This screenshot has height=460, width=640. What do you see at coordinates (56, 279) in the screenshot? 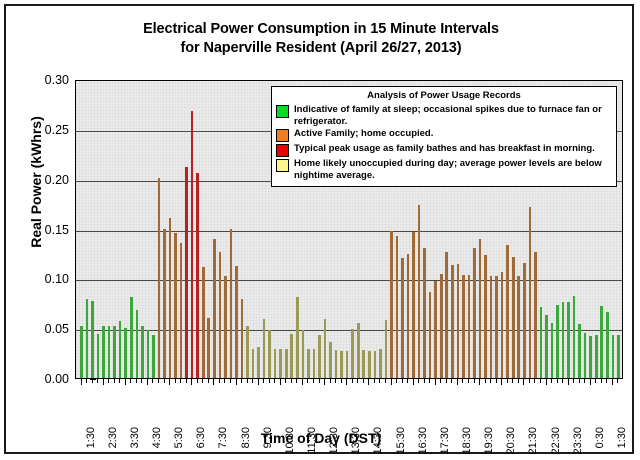
I see `y-axis-tick-label: 0.10` at bounding box center [56, 279].